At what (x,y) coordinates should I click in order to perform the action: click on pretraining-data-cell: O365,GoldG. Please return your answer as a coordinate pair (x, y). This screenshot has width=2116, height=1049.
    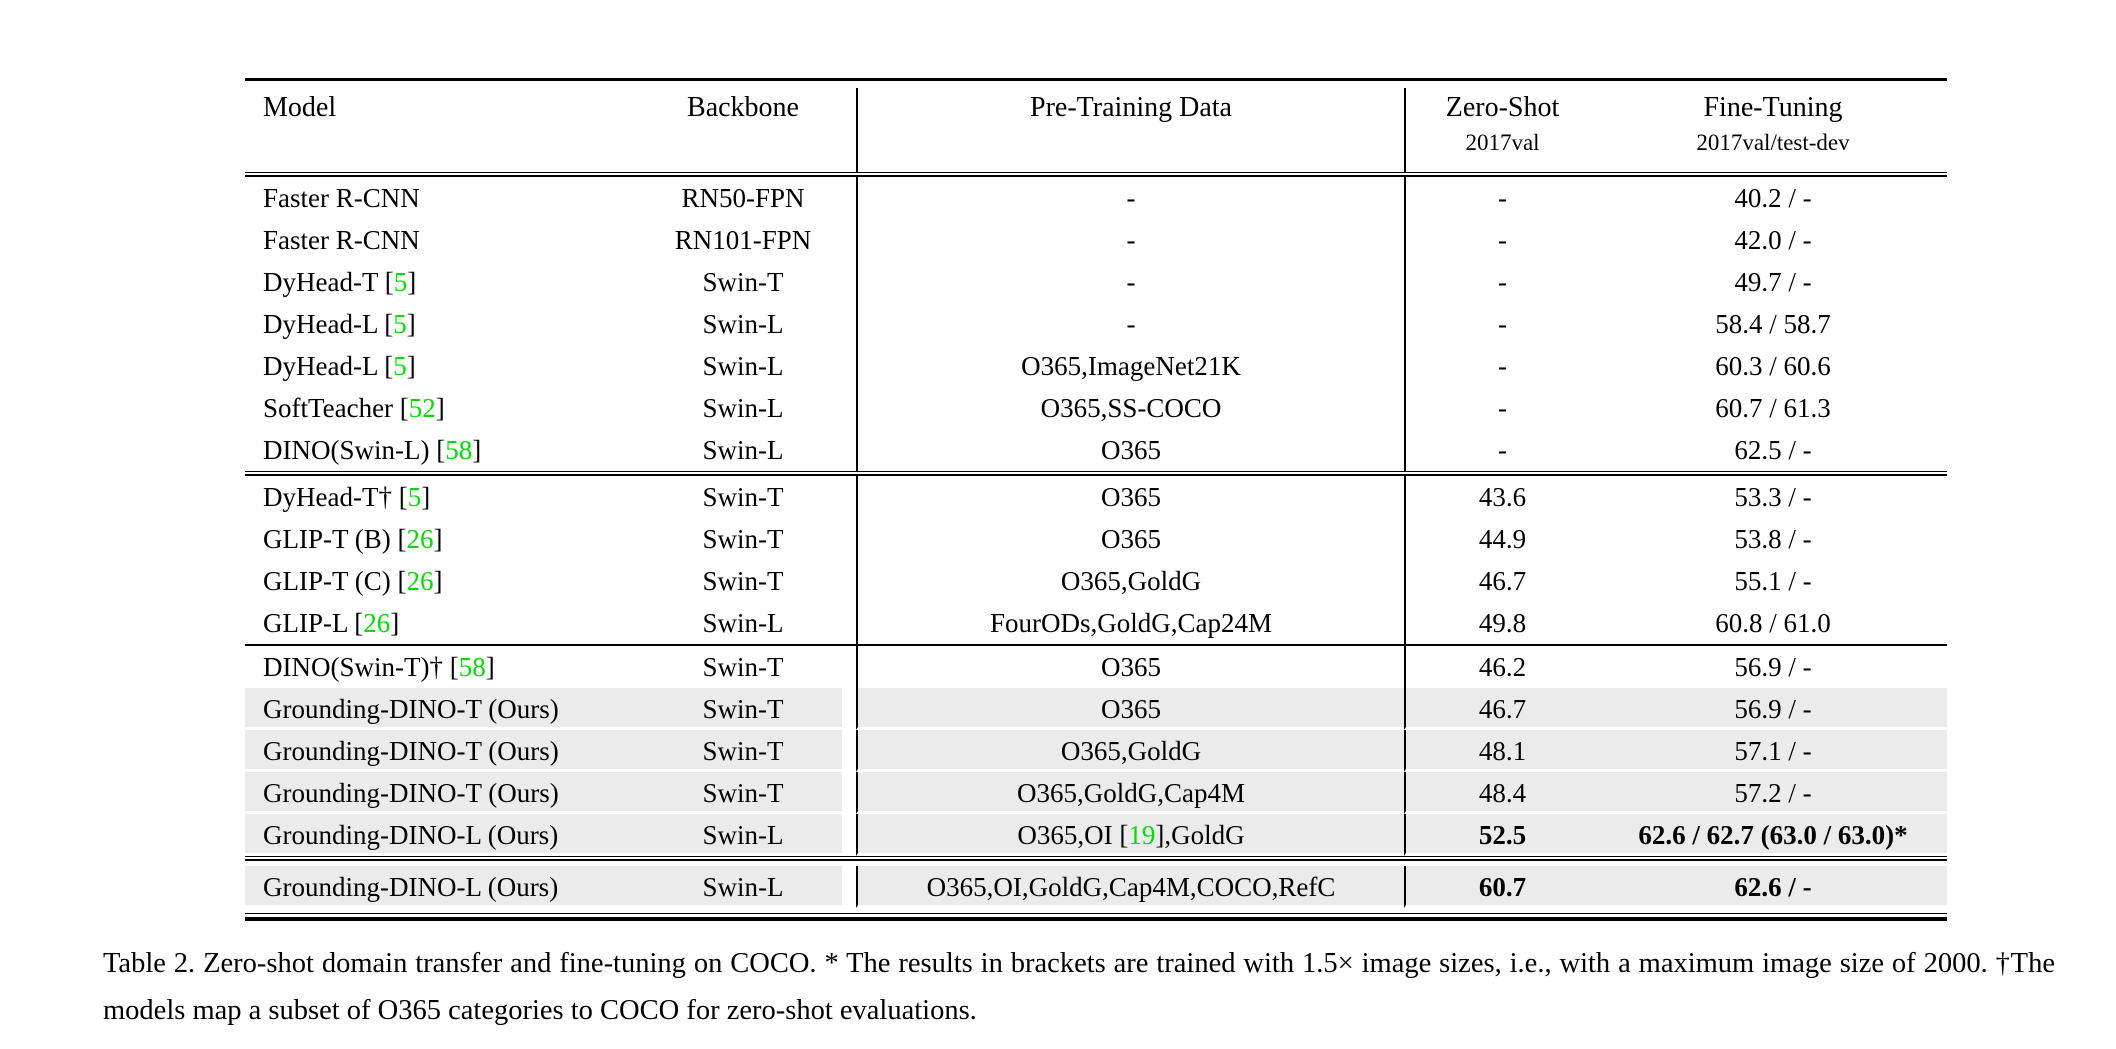
    Looking at the image, I should click on (1130, 581).